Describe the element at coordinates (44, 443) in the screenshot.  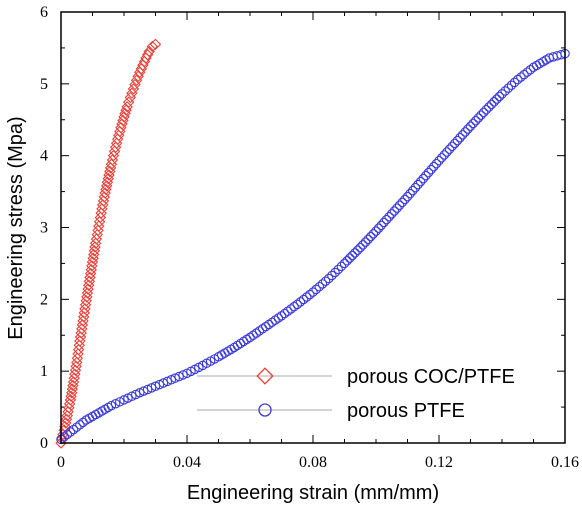
I see `y-tick-label: 0` at that location.